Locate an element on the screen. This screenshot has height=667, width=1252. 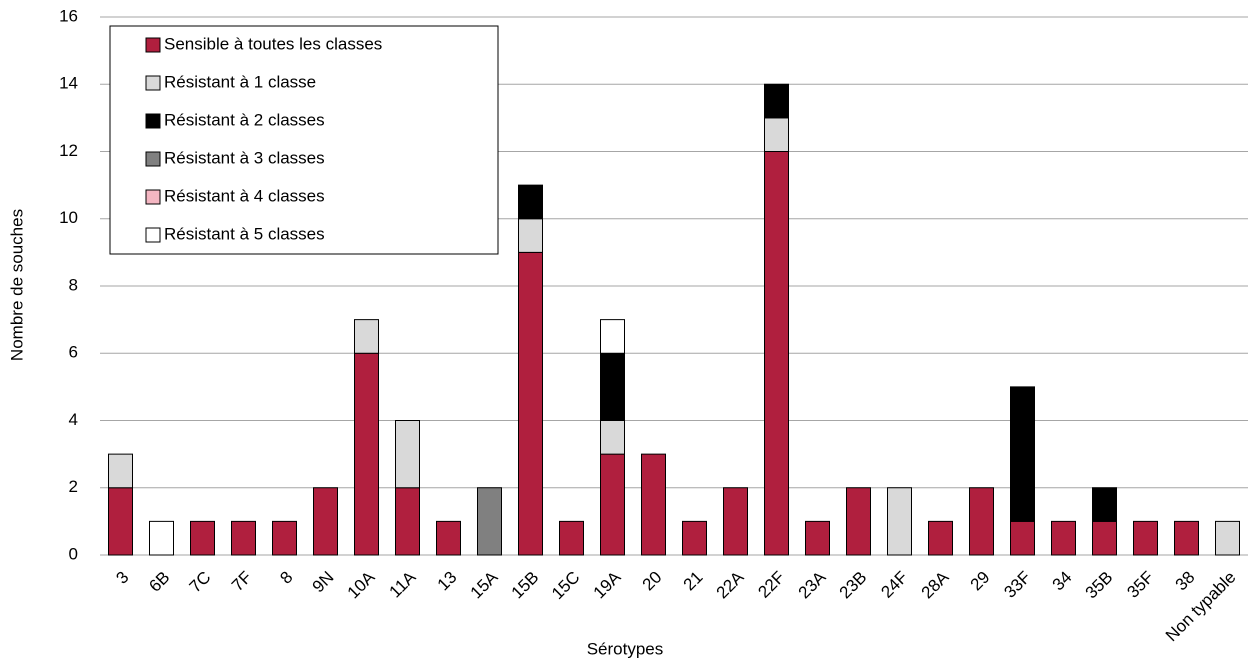
legend-label: Résistant à 2 classes is located at coordinates (244, 119).